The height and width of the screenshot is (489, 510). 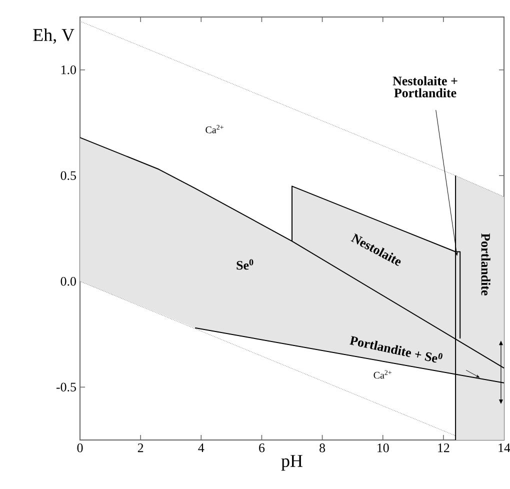 What do you see at coordinates (68, 69) in the screenshot?
I see `y-tick-label: 1.0` at bounding box center [68, 69].